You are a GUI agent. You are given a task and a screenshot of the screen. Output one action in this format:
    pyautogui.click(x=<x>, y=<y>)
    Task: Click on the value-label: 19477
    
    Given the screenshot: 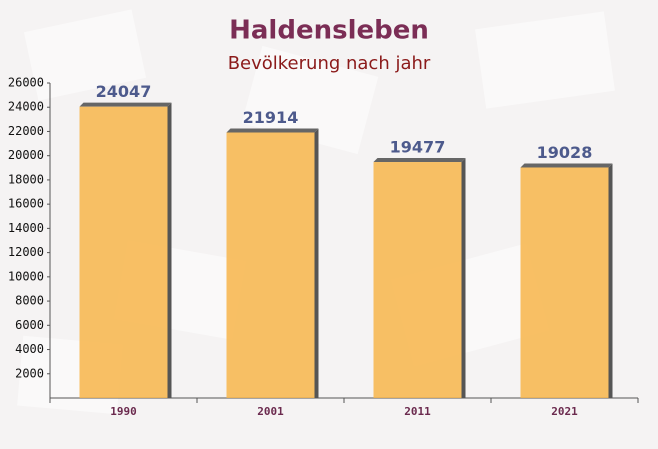 What is the action you would take?
    pyautogui.click(x=418, y=147)
    